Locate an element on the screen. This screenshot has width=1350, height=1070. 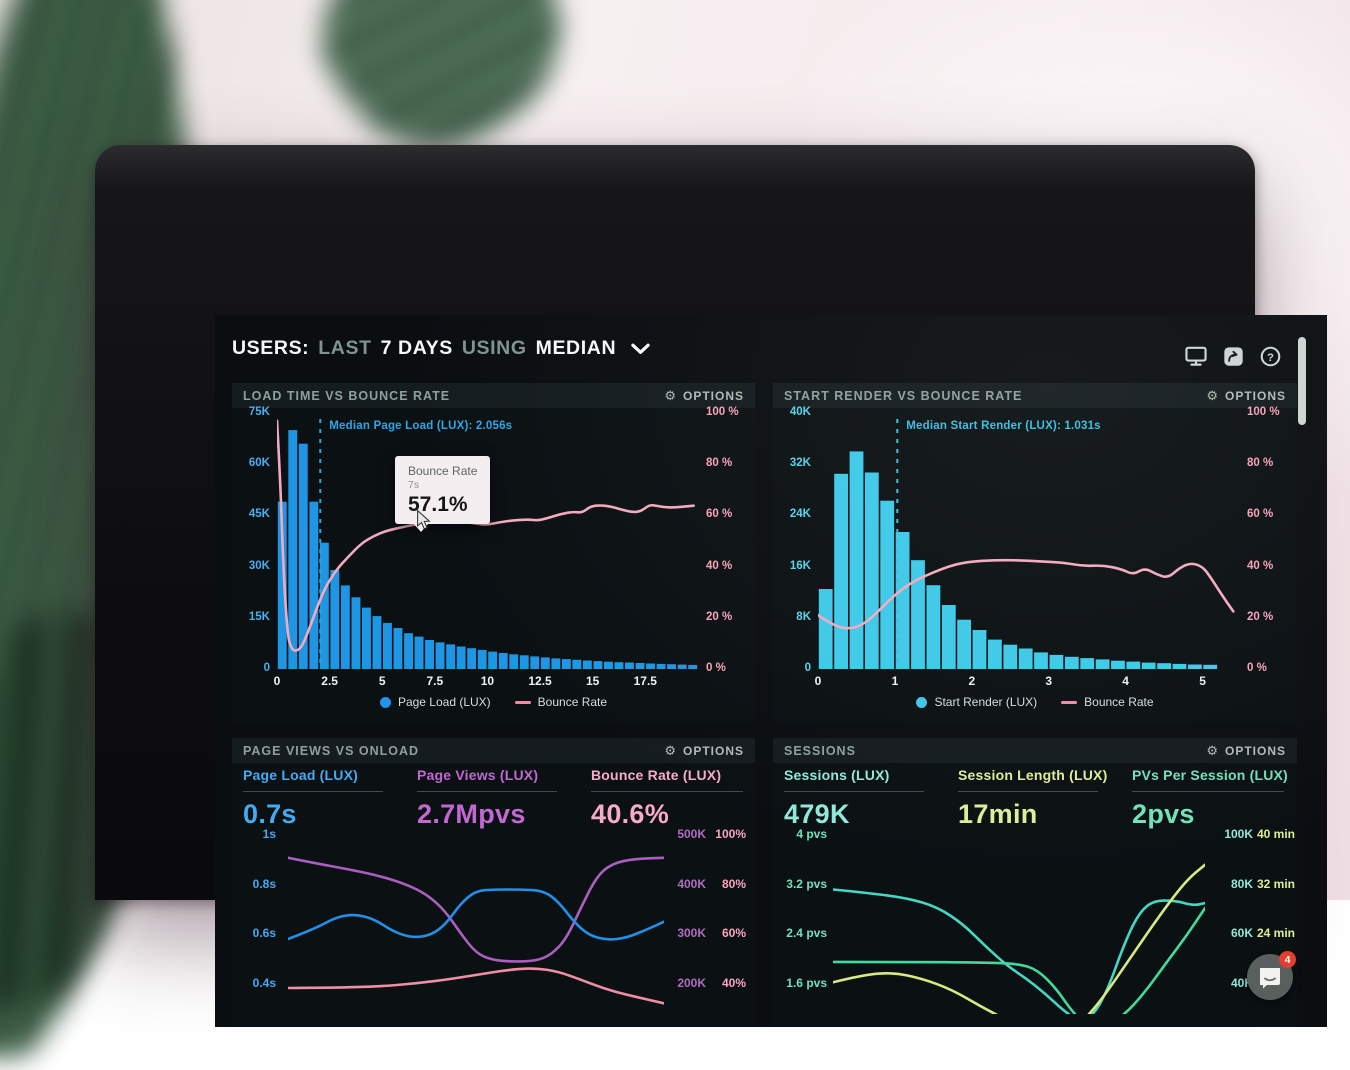
y-axis-right: 100 %80 %60 %40 %20 %0 % is located at coordinates (730, 553).